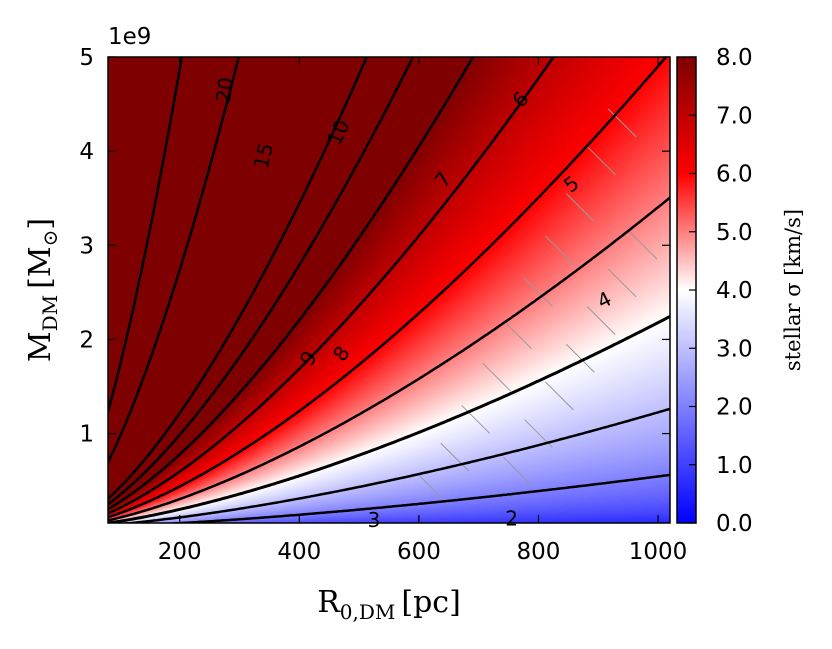 This screenshot has height=649, width=832. Describe the element at coordinates (42, 290) in the screenshot. I see `y-axis-label: MDM [M⊙]` at that location.